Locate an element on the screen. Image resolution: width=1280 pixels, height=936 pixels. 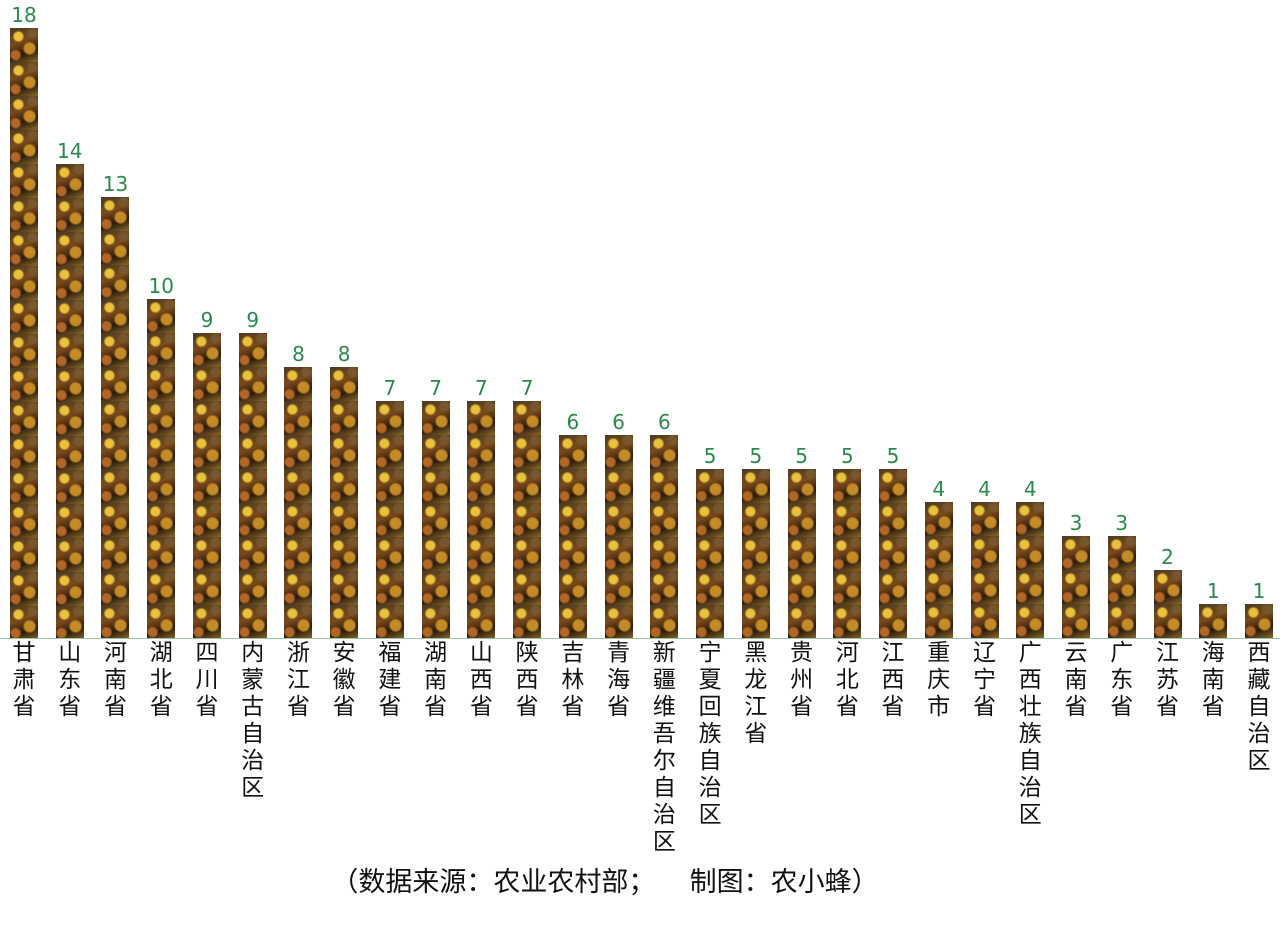
category-label-0: 甘肃省 is located at coordinates (24, 680).